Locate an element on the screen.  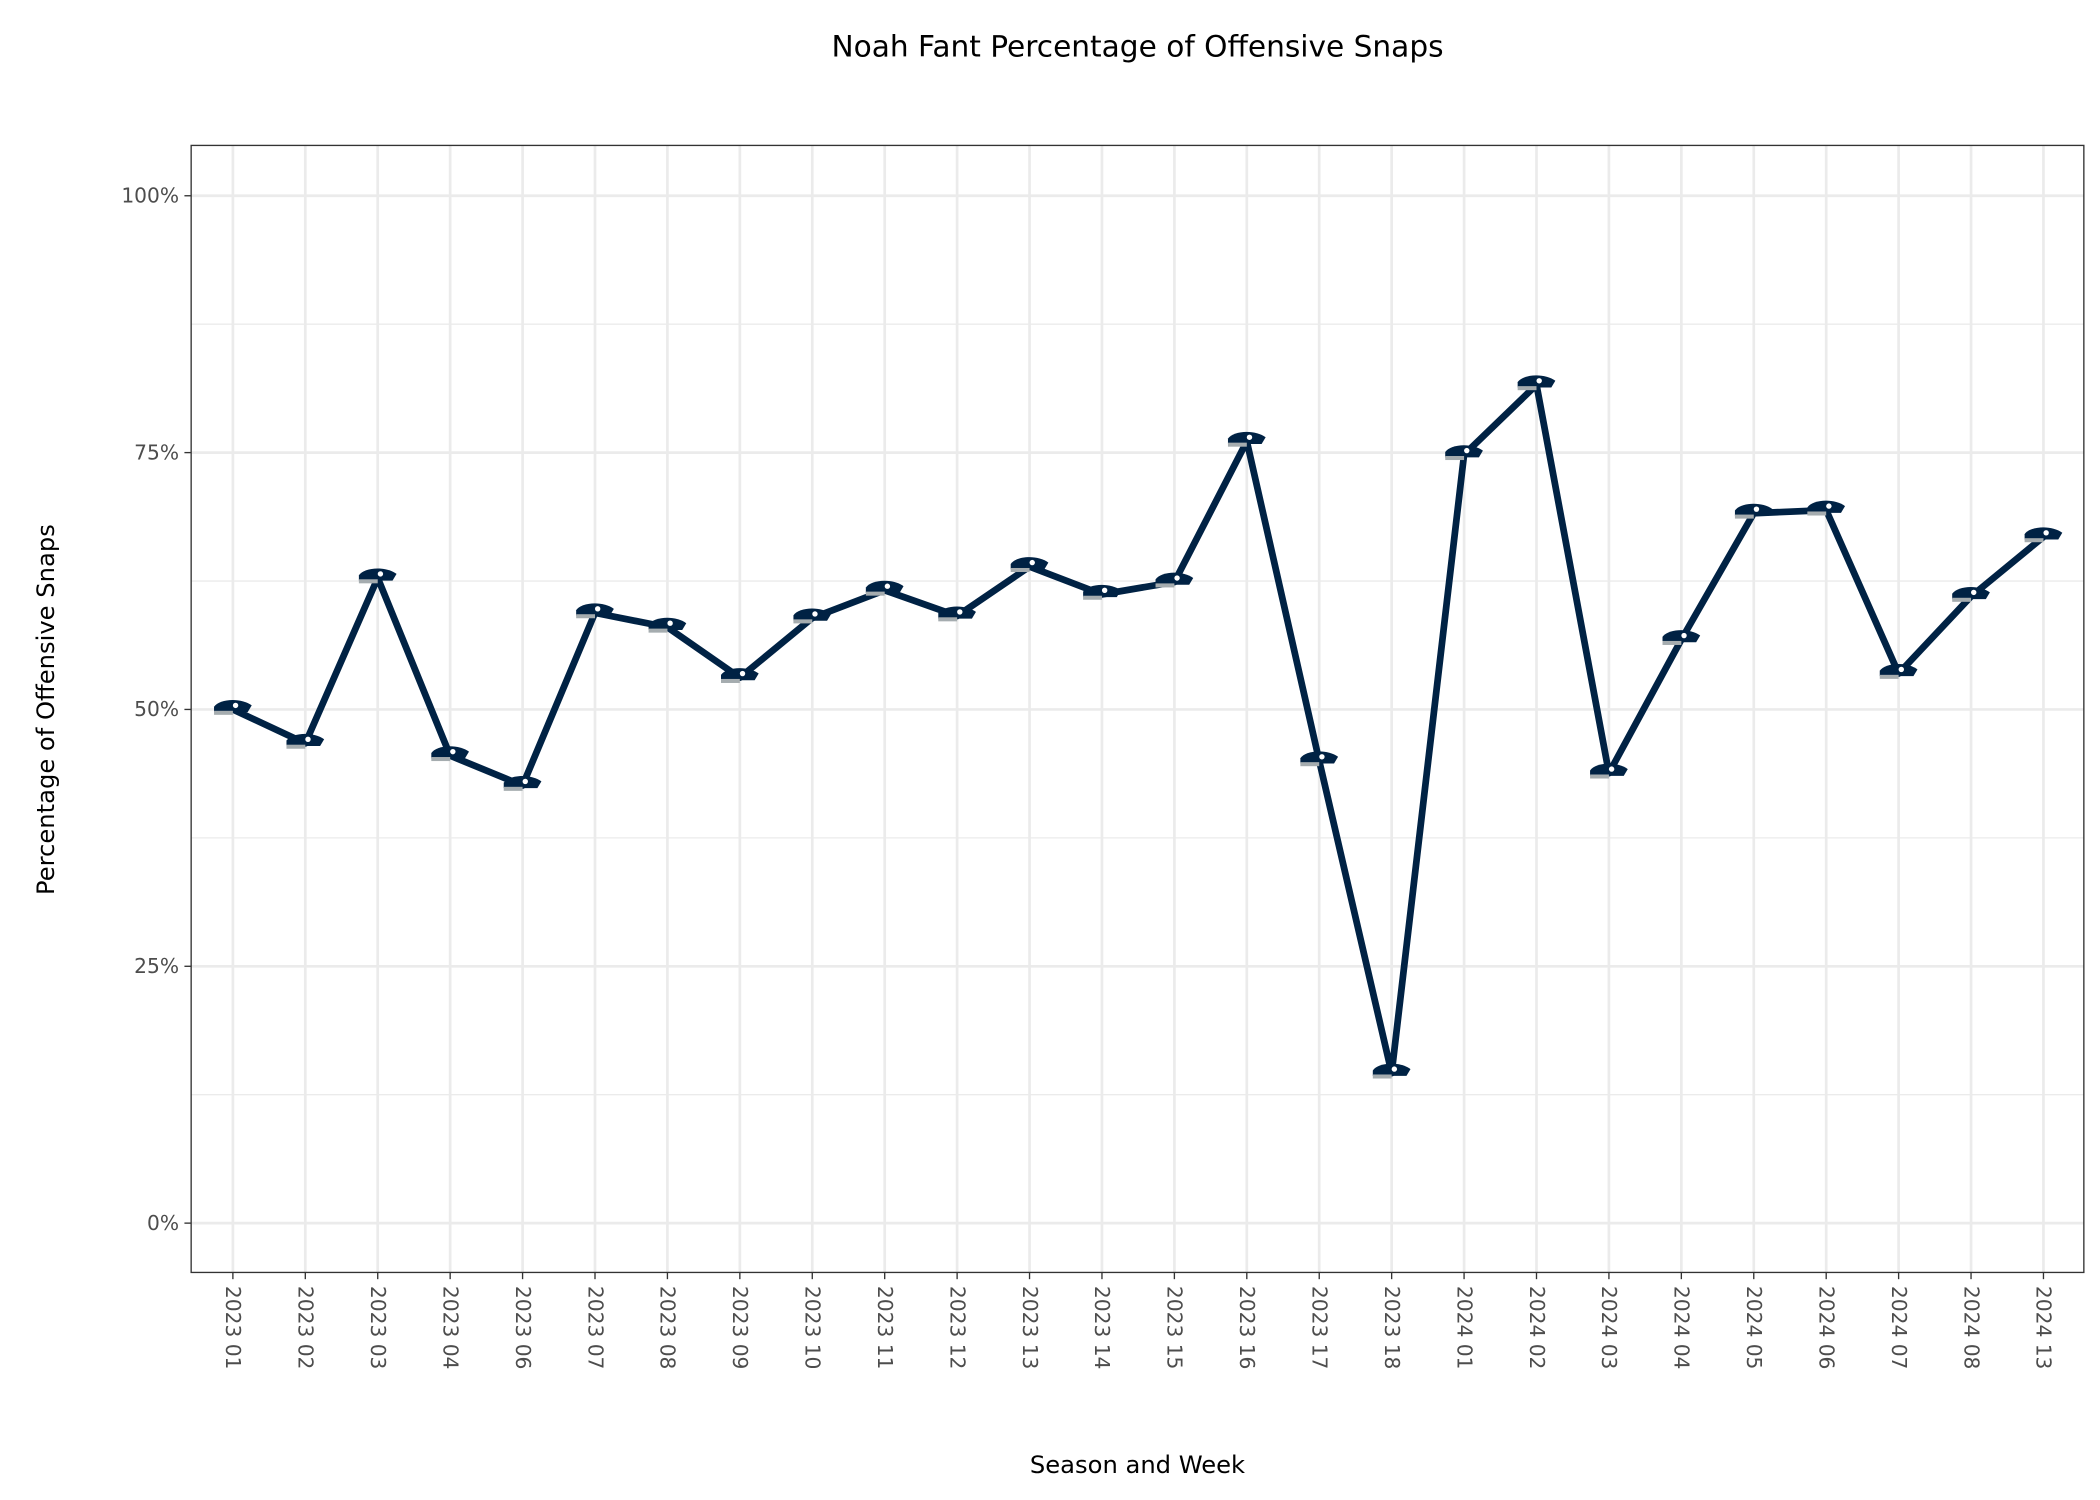
chart-title: Noah Fant Percentage of Offensive Snaps is located at coordinates (1137, 47).